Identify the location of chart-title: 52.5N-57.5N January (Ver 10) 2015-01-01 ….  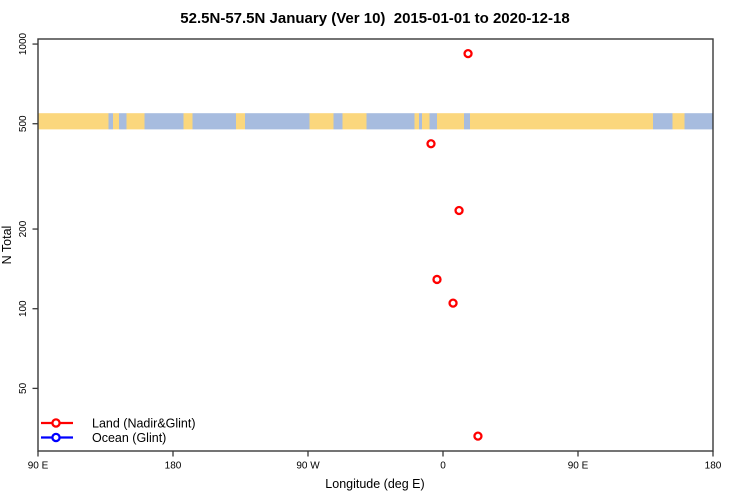
(374, 18).